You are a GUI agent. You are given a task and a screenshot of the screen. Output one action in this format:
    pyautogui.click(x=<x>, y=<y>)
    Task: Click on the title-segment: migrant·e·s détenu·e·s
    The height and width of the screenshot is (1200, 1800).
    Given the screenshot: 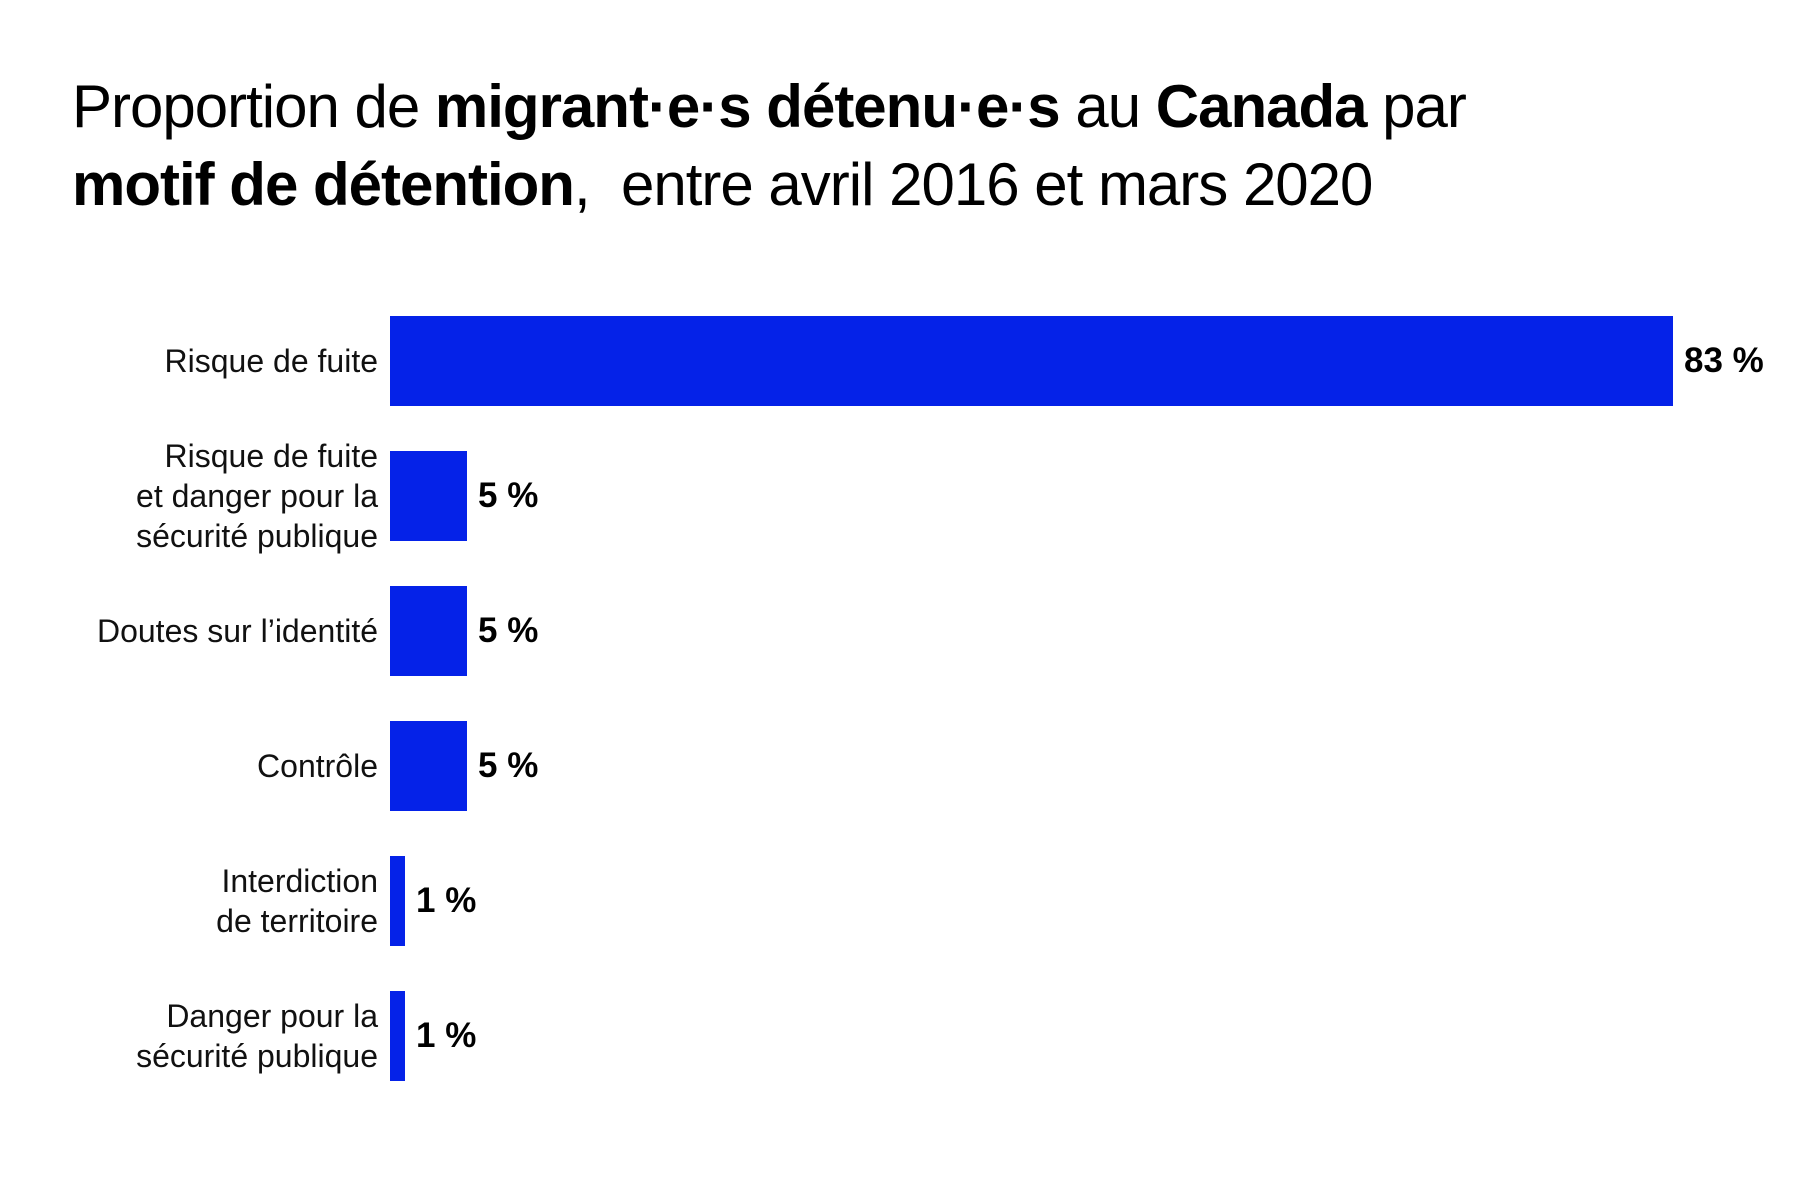 What is the action you would take?
    pyautogui.click(x=747, y=106)
    